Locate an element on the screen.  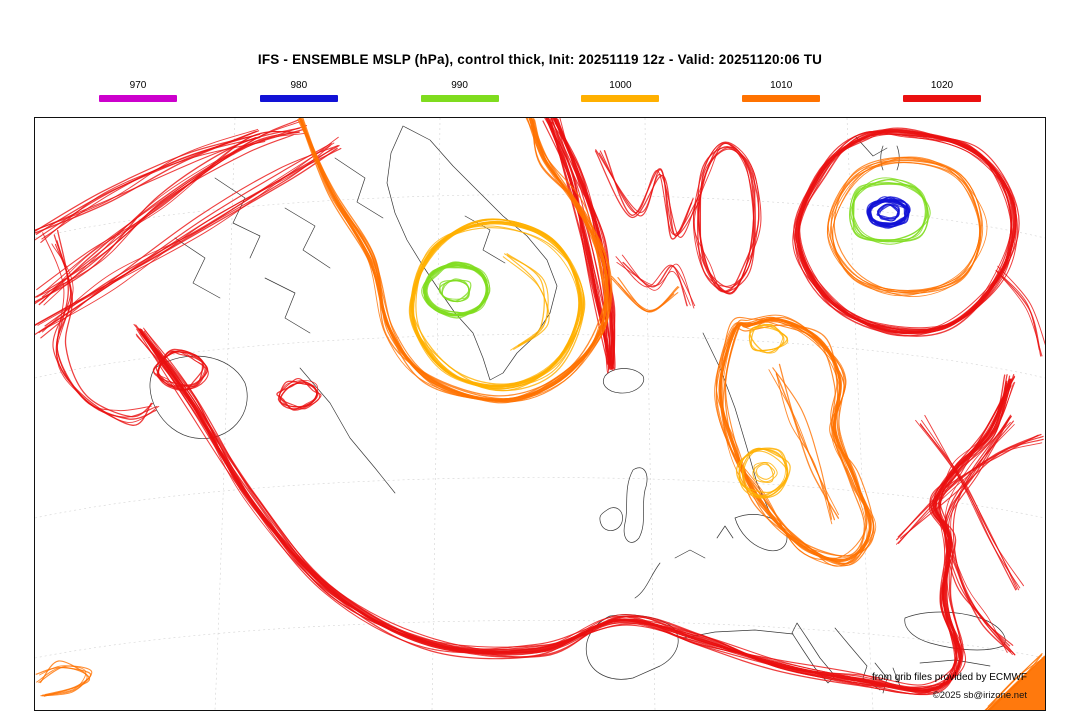
credit-copyright: ©2025 sb@irizone.net is located at coordinates (979, 695).